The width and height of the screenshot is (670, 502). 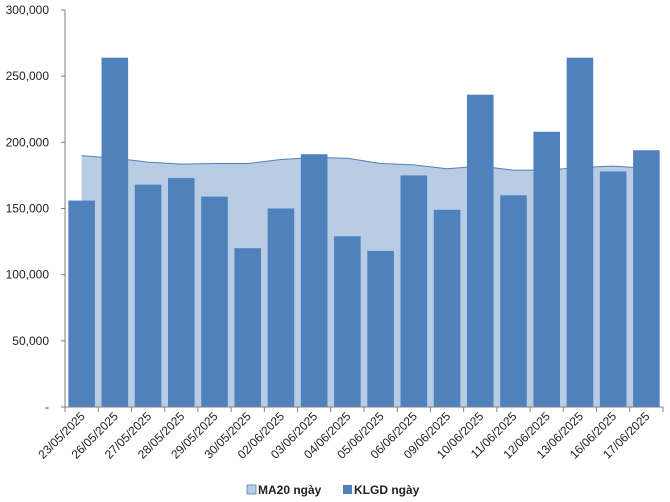 I want to click on bar-09/06/2025, so click(x=447, y=308).